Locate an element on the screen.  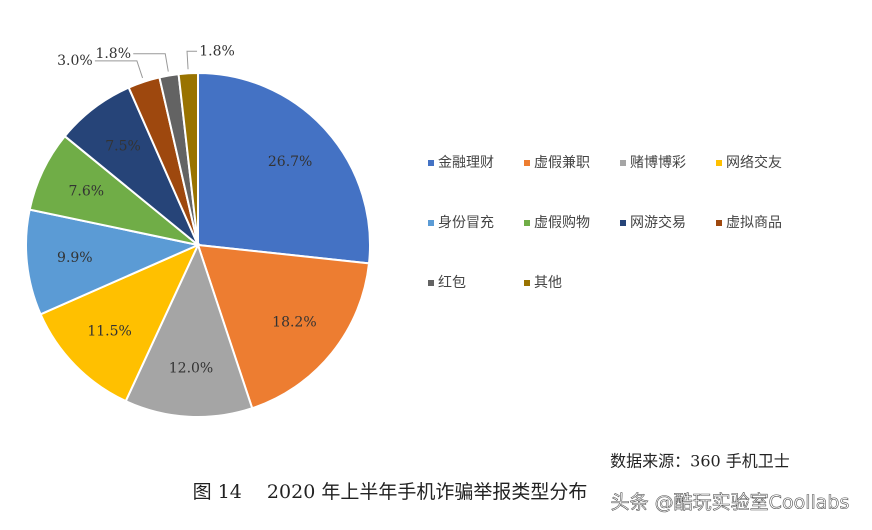
legend-label: 网游交易 is located at coordinates (658, 222).